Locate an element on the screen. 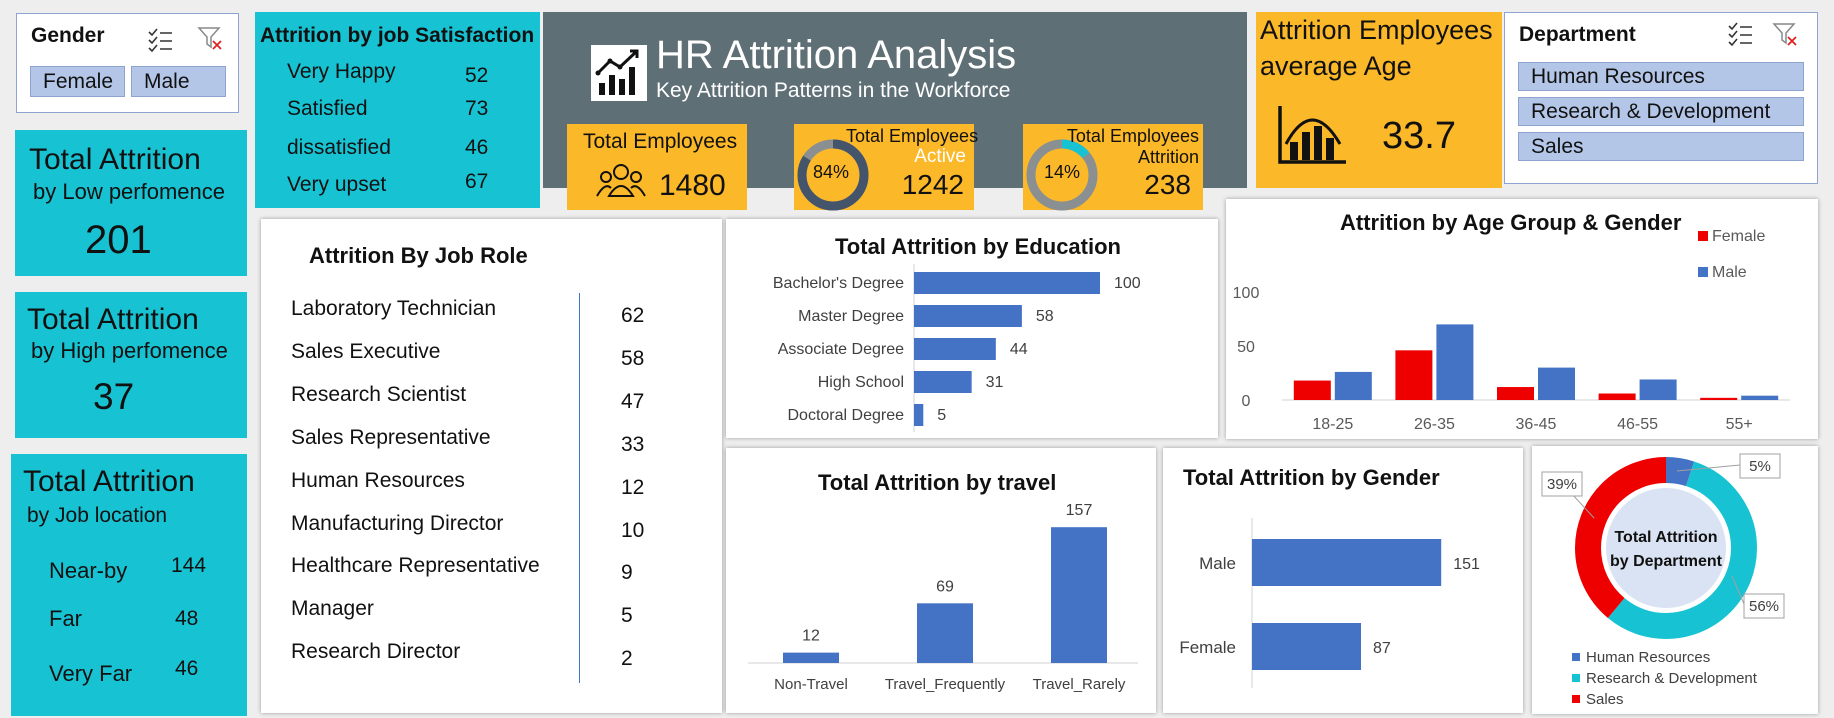 Image resolution: width=1834 pixels, height=718 pixels. category-label: High School is located at coordinates (861, 382).